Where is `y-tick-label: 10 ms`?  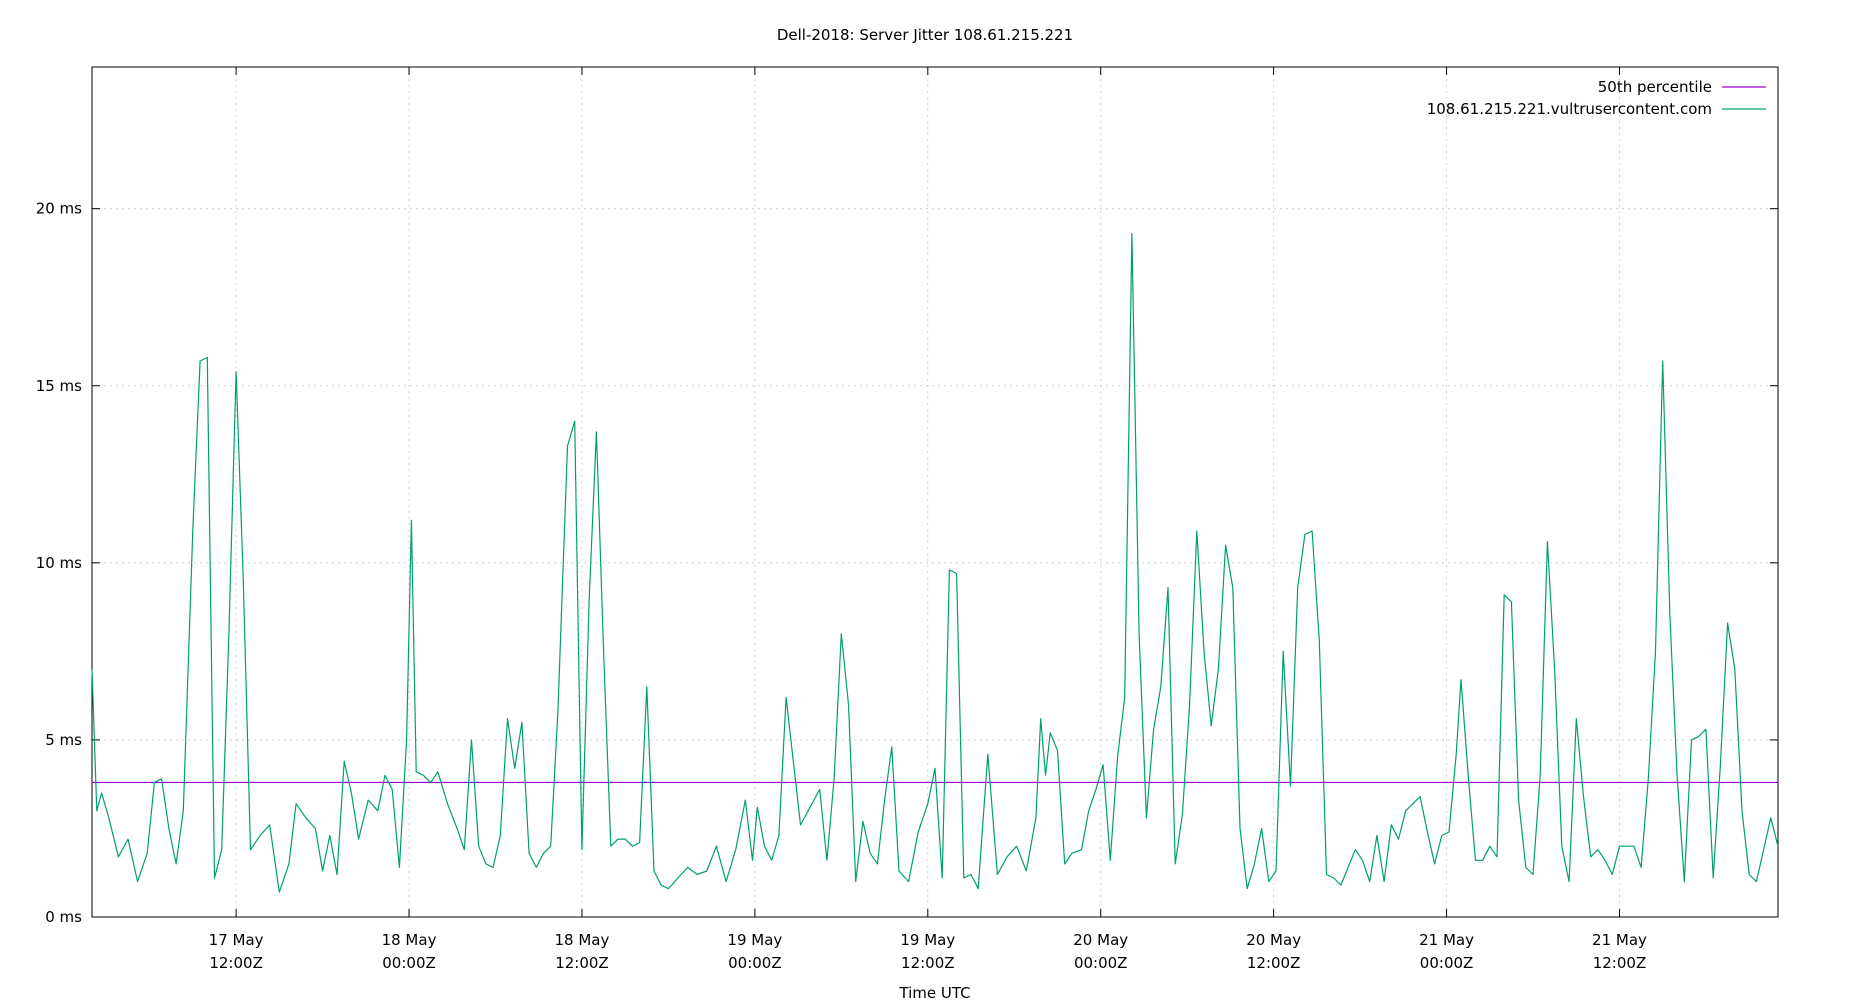 y-tick-label: 10 ms is located at coordinates (59, 563).